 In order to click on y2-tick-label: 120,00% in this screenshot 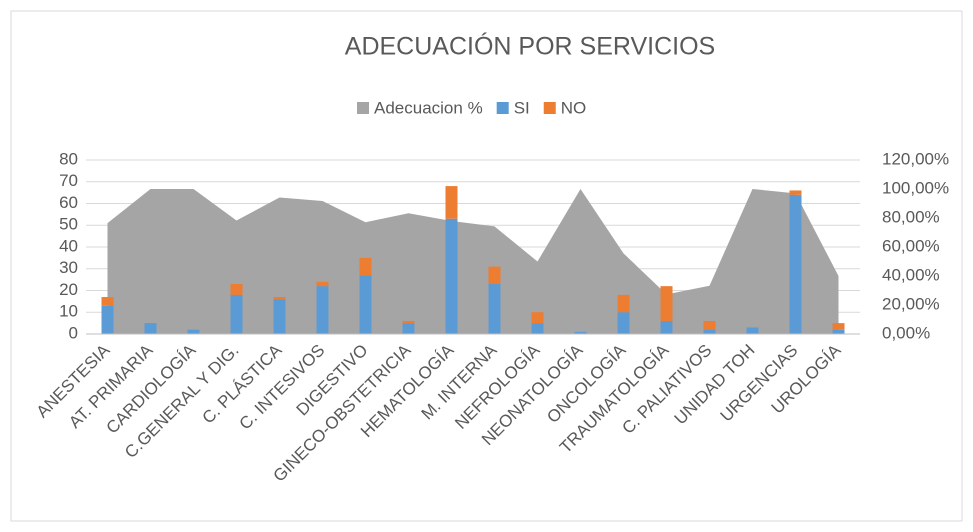, I will do `click(915, 158)`.